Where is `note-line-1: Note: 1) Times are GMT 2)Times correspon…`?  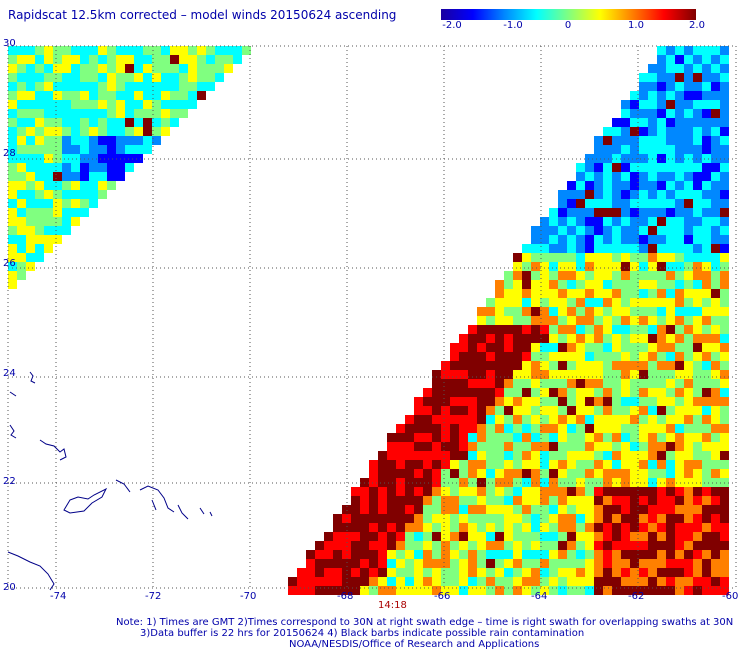
note-line-1: Note: 1) Times are GMT 2)Times correspon… is located at coordinates (425, 622).